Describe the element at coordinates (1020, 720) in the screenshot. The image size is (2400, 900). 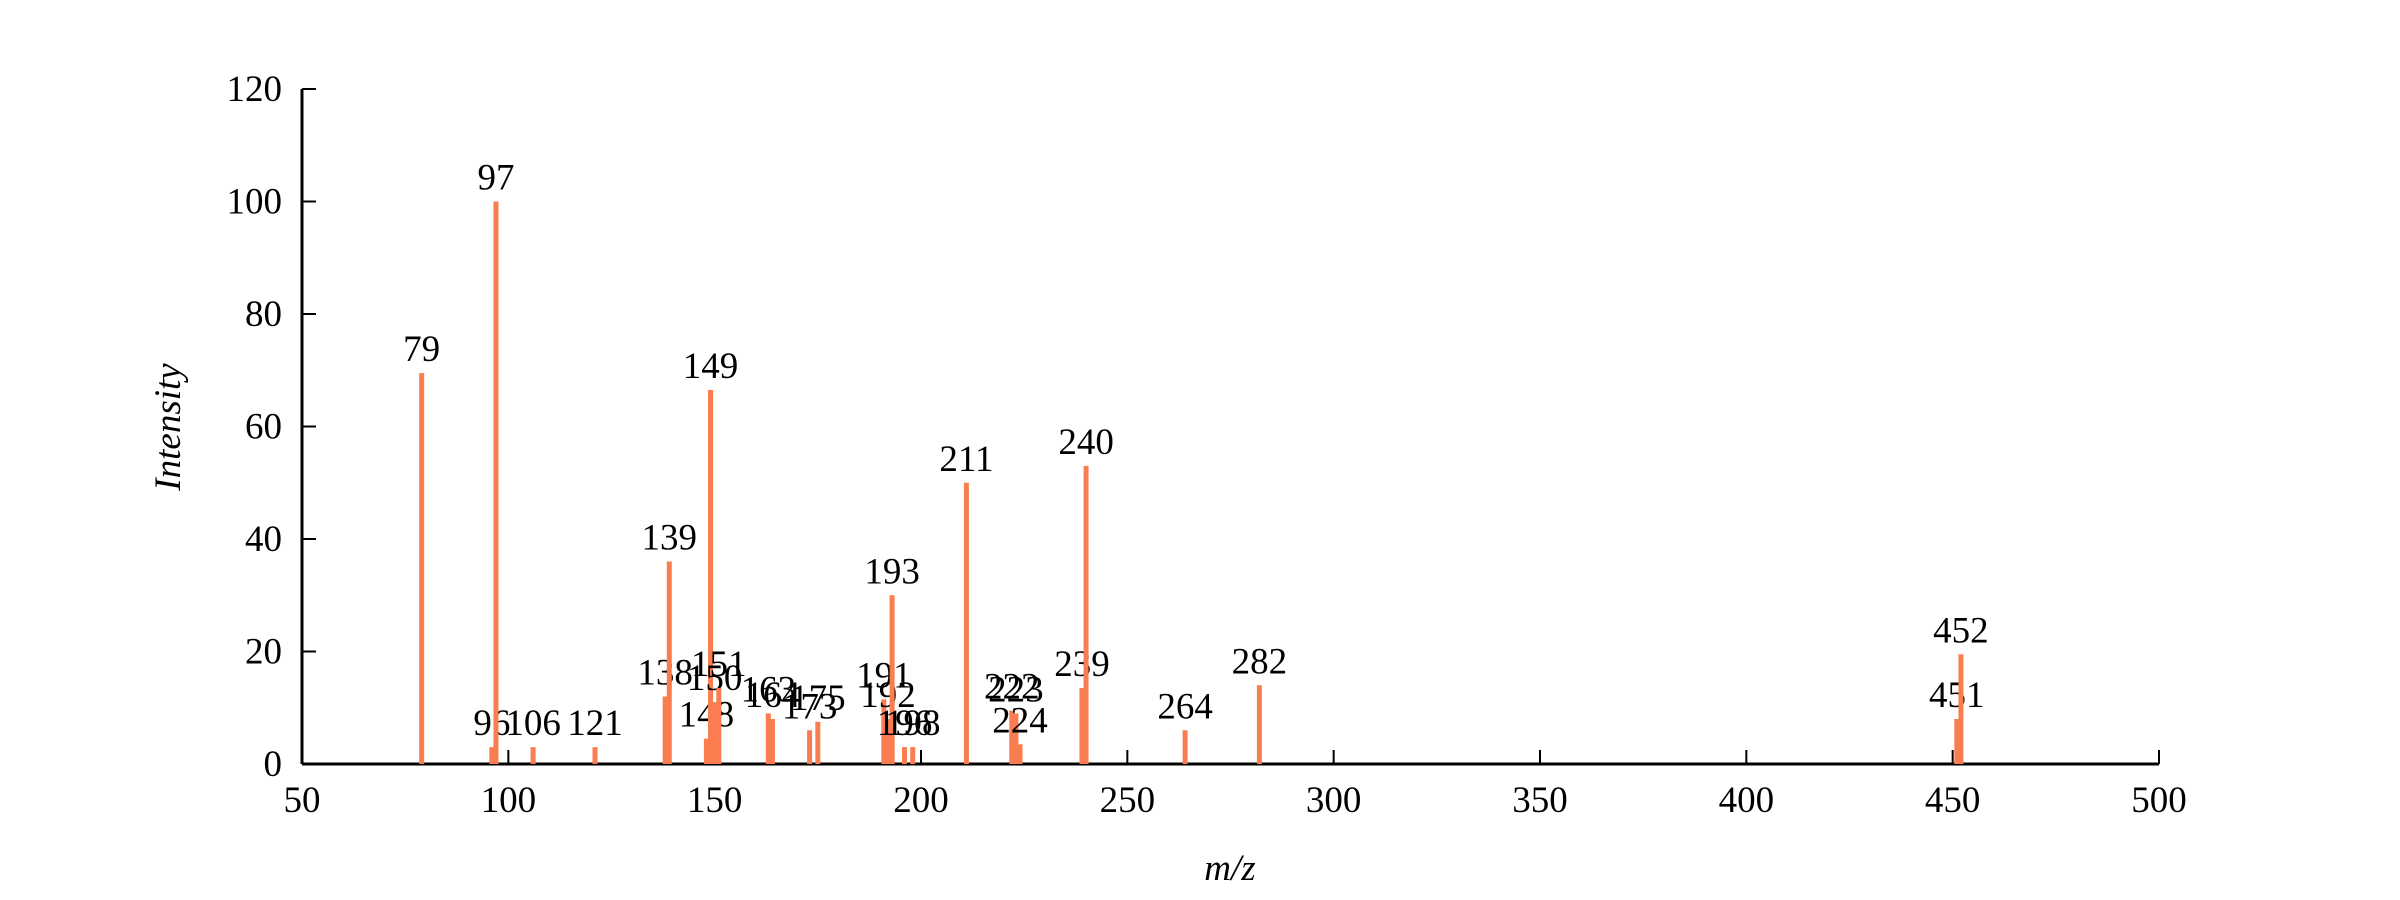
I see `peak-label: 224` at that location.